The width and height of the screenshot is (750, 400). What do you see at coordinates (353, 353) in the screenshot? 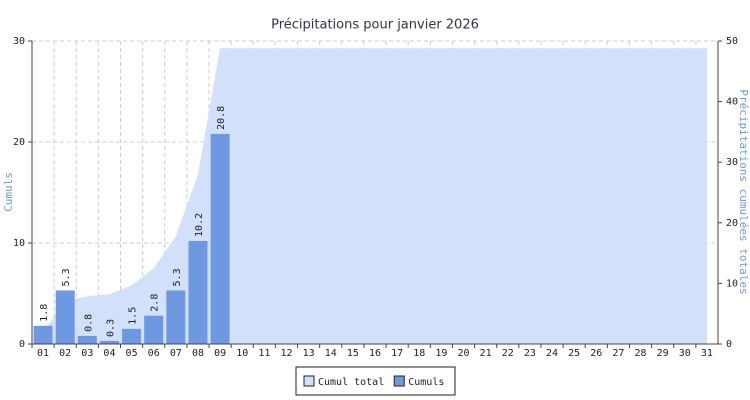
I see `x-tick-label: 15` at bounding box center [353, 353].